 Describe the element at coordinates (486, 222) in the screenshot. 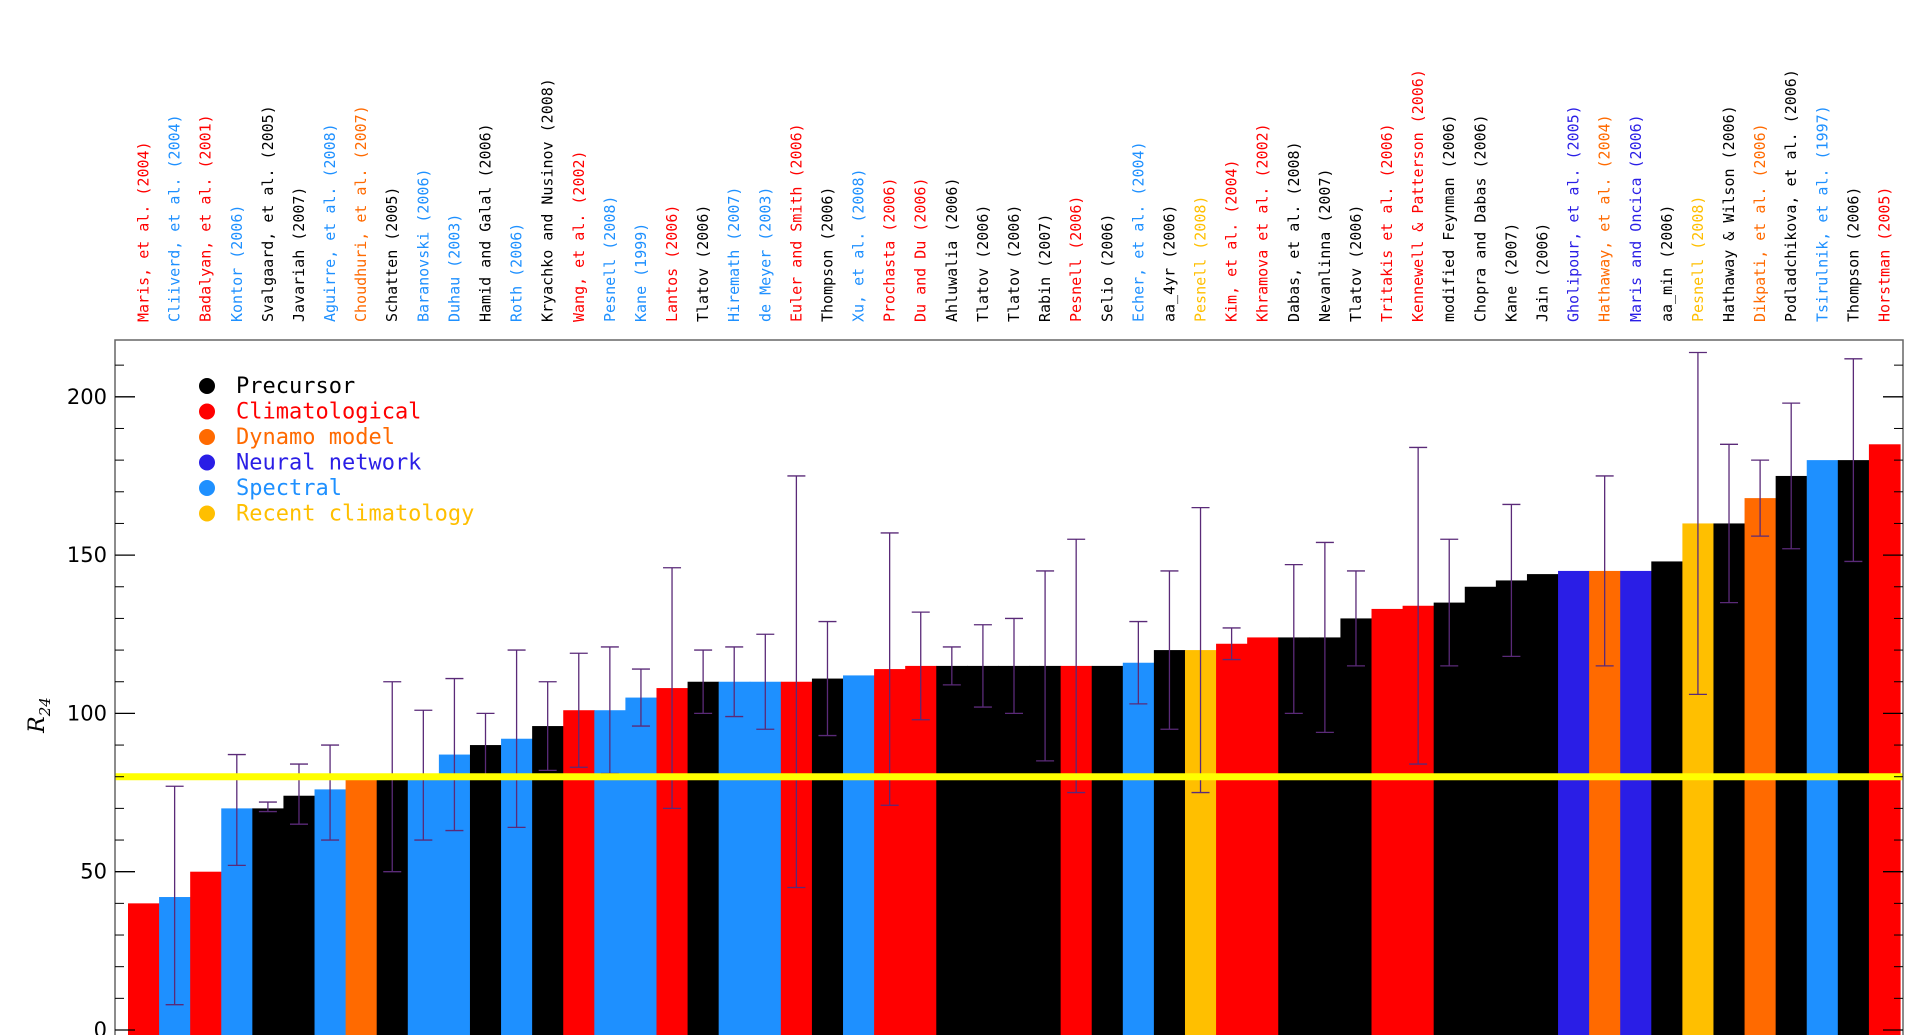

I see `bar-label: Hamid and Galal (2006)` at that location.